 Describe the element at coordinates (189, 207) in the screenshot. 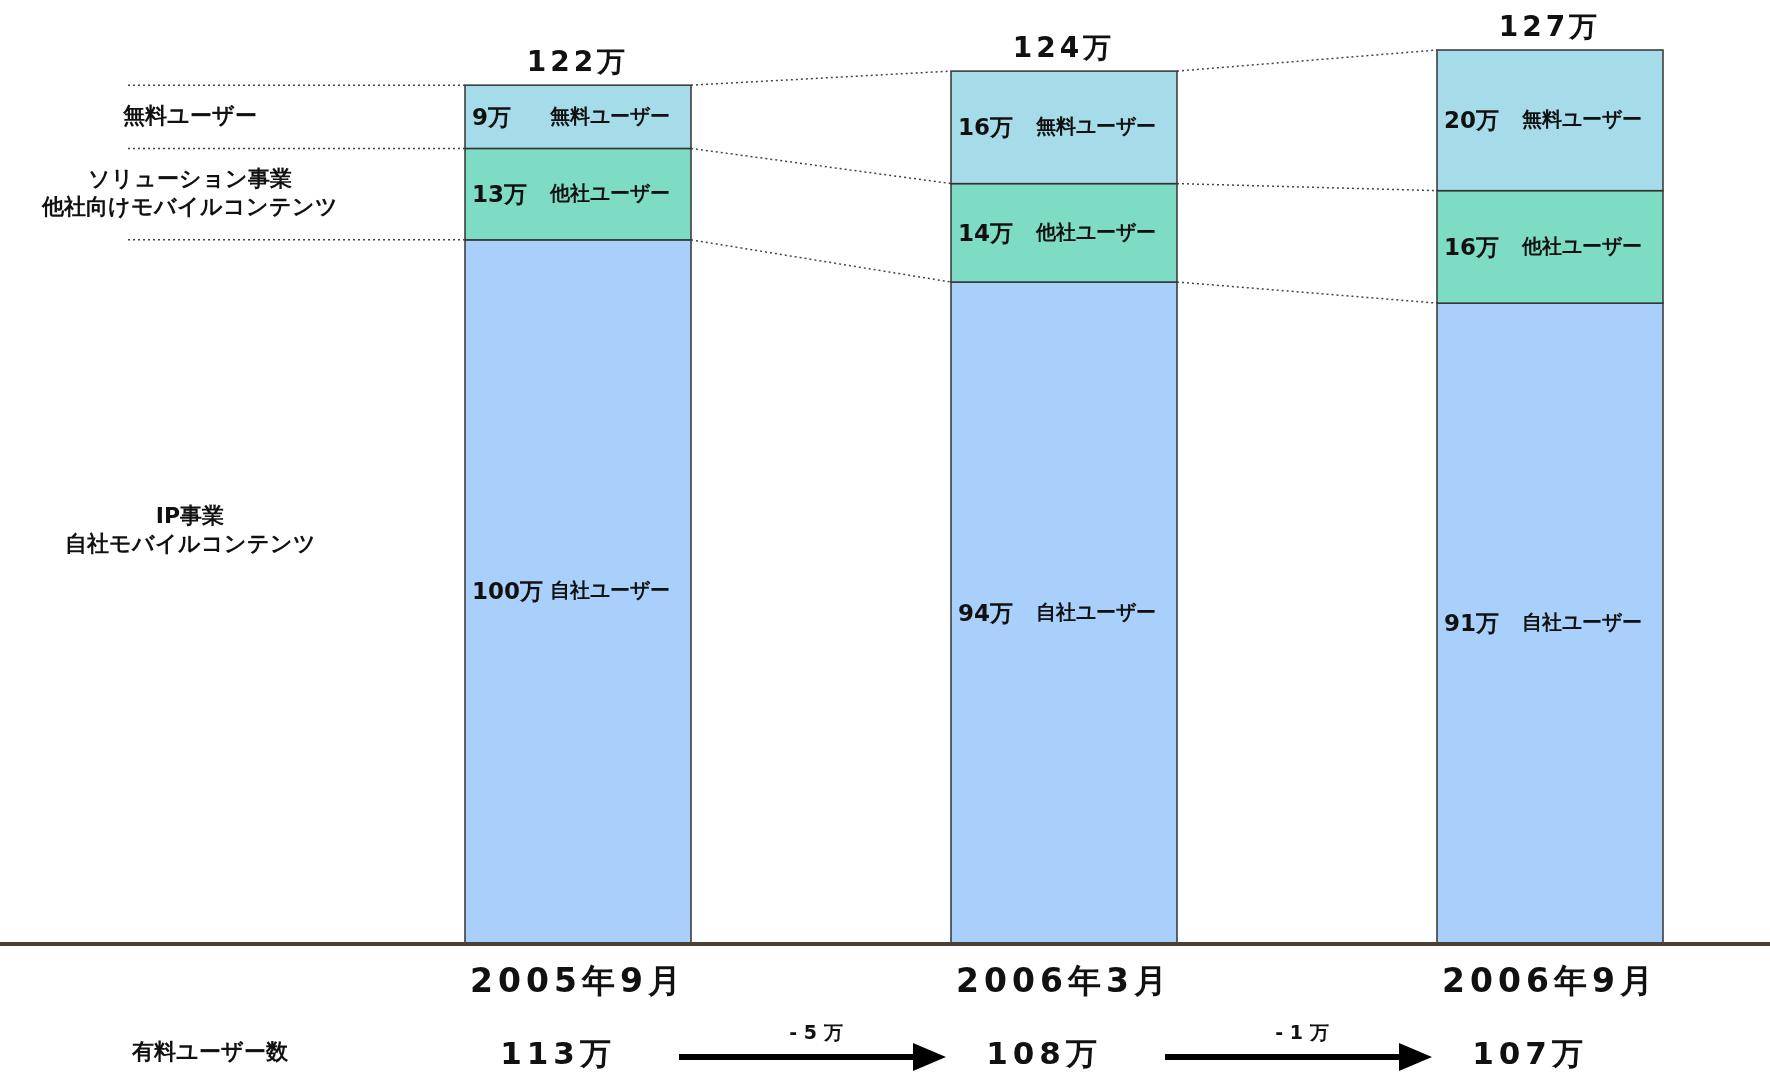

I see `annotation: 他社向けモバイルコンテンツ` at that location.